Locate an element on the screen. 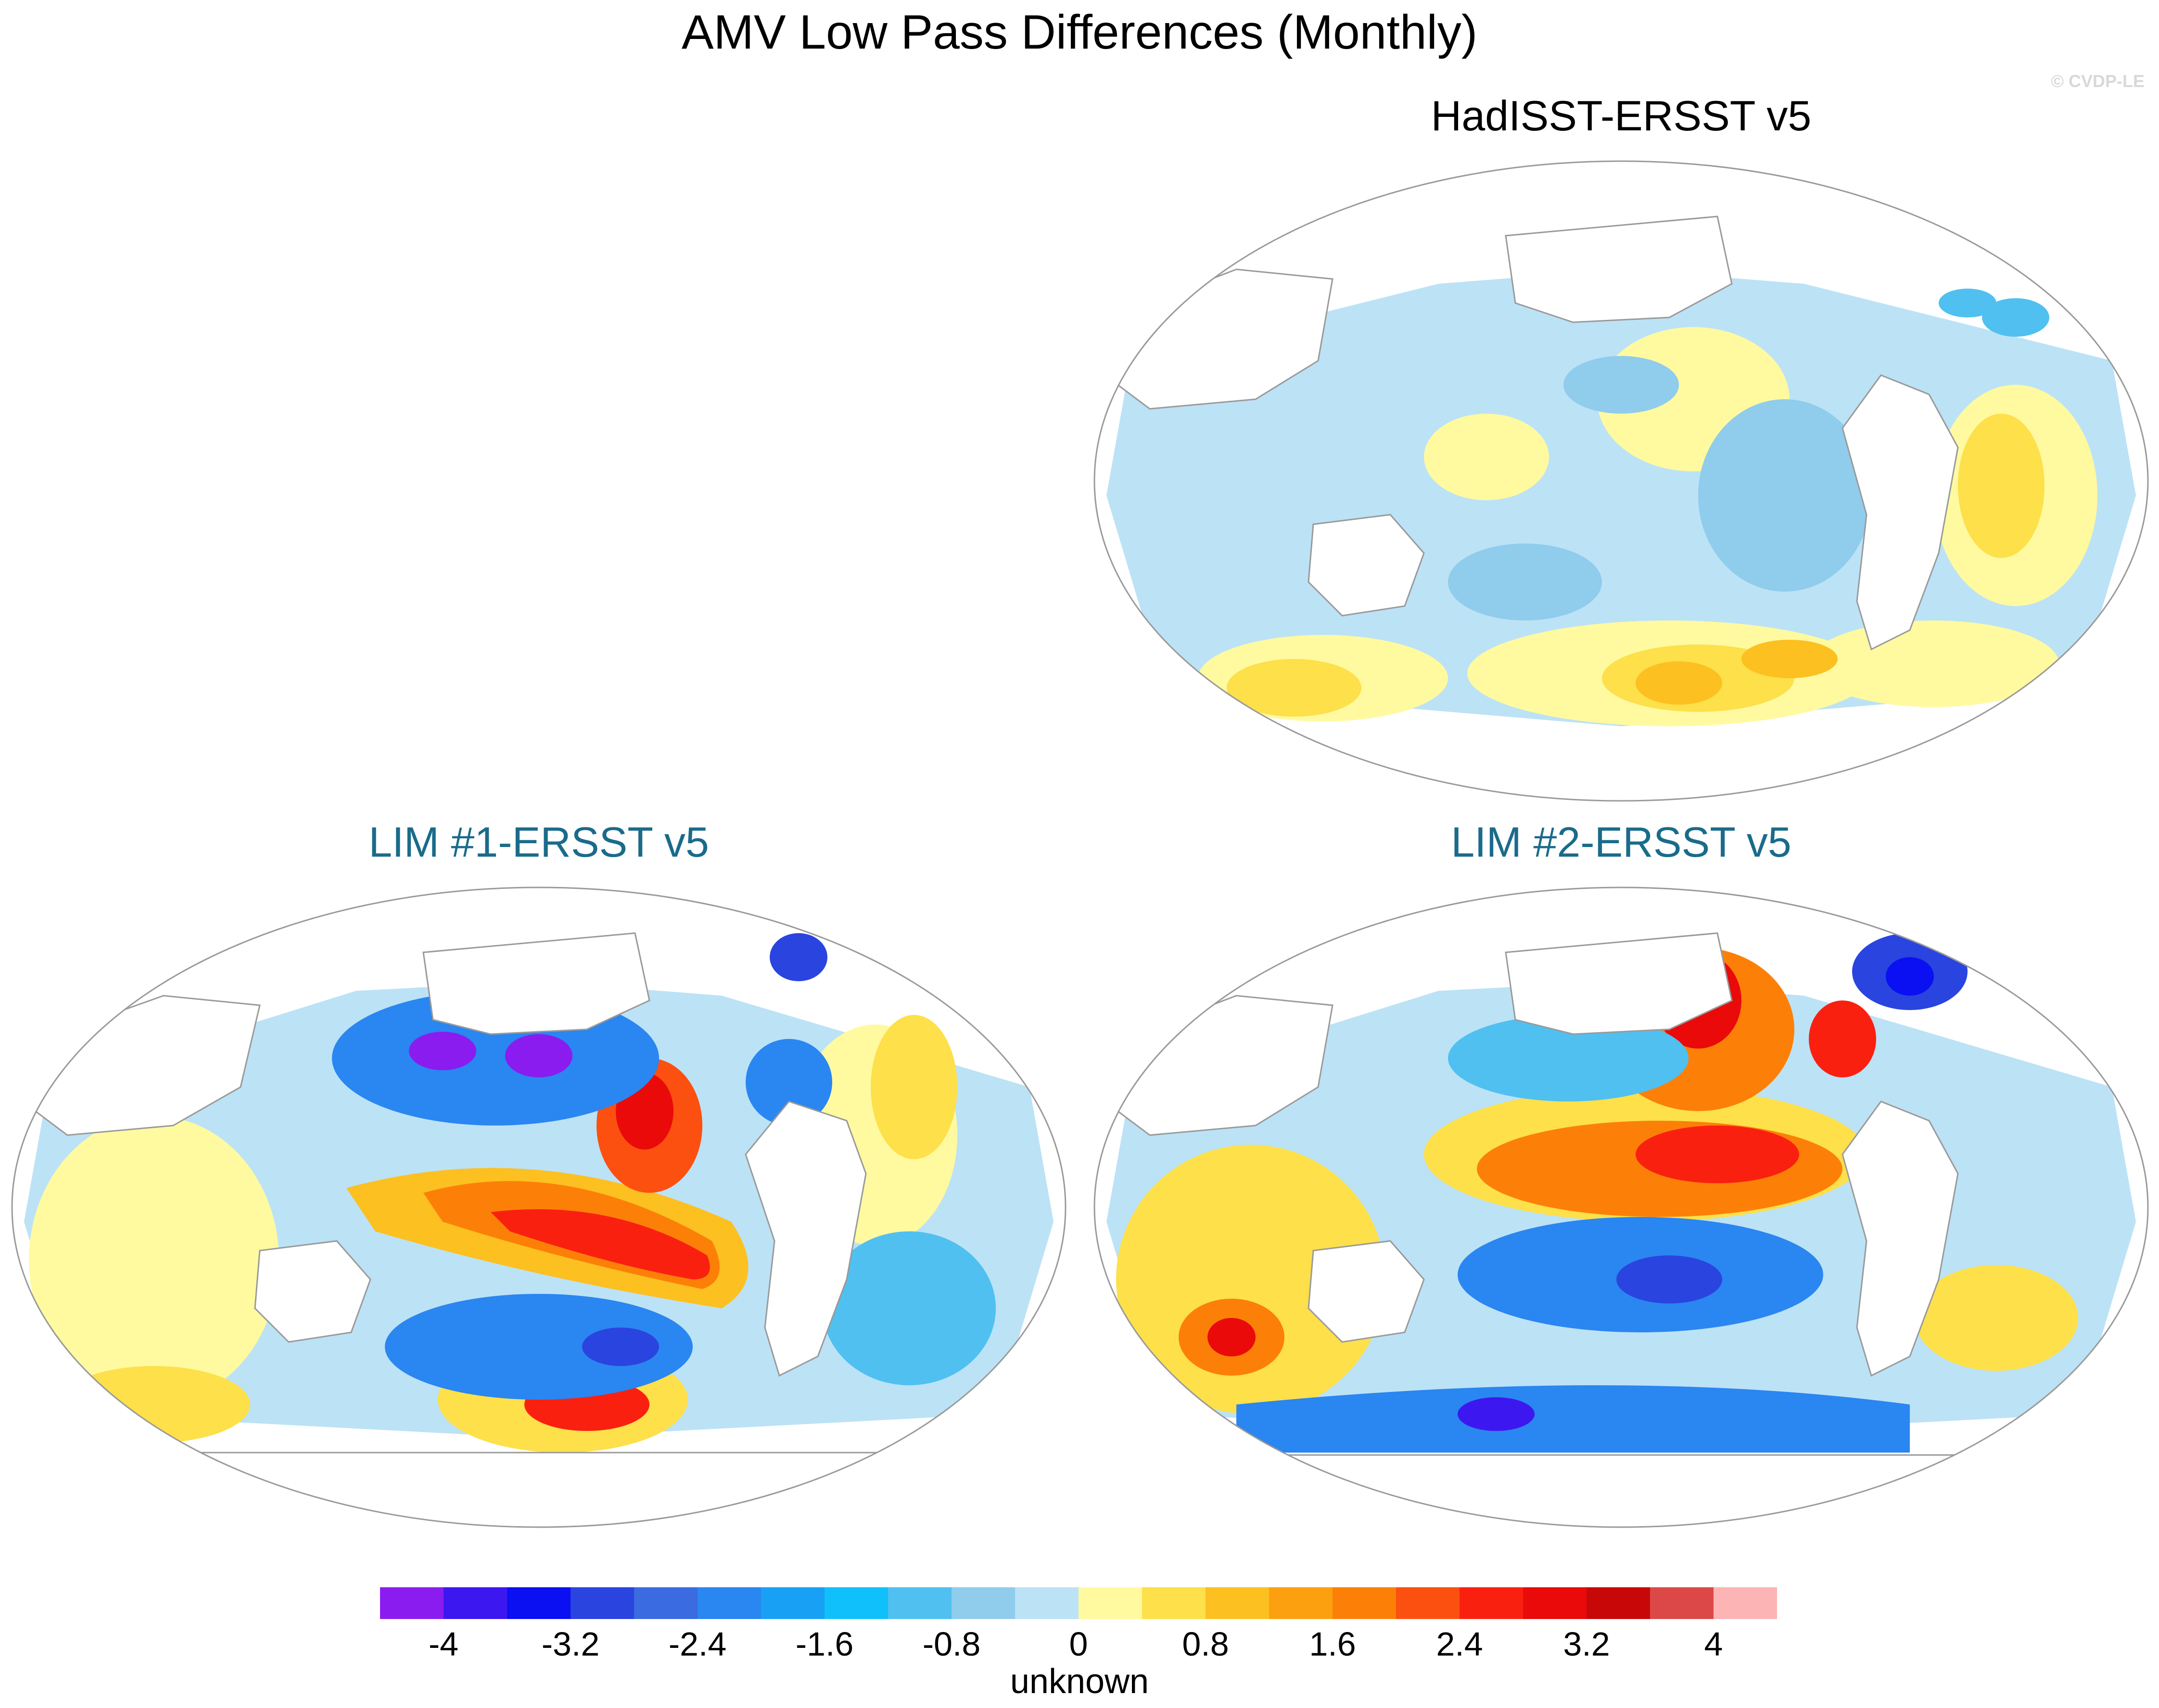  colorbar-tick-label: 3.2 is located at coordinates (1586, 1644).